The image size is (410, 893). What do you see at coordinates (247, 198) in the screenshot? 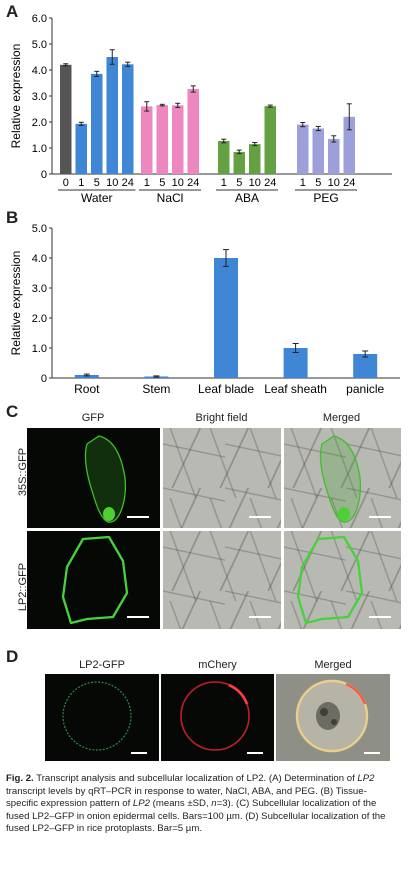
I see `group-label: ABA` at bounding box center [247, 198].